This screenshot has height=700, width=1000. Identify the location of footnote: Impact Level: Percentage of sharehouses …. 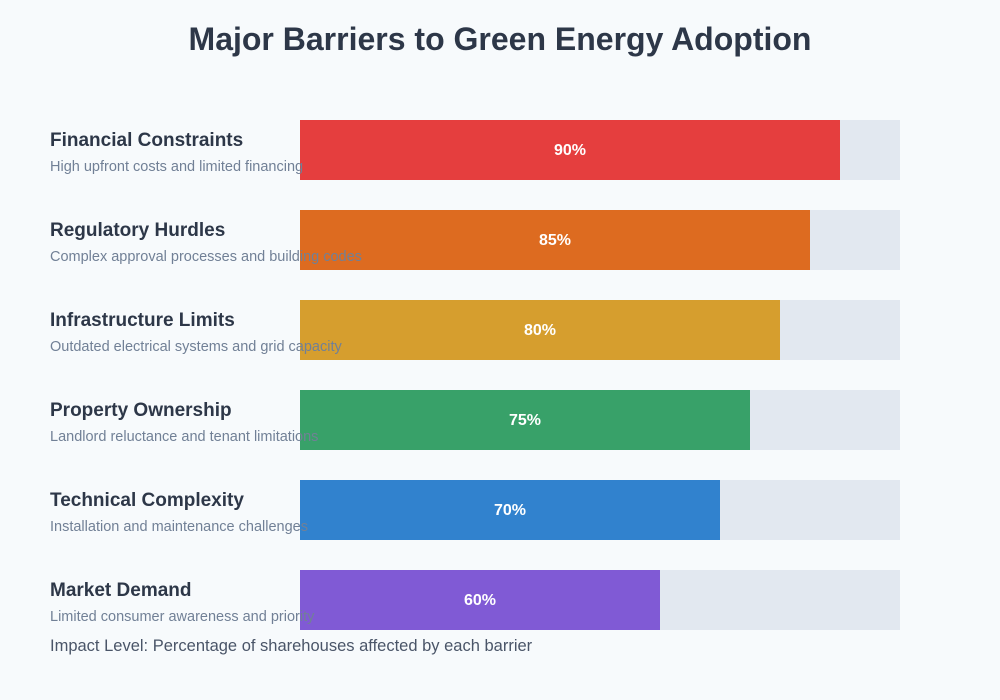
(291, 646).